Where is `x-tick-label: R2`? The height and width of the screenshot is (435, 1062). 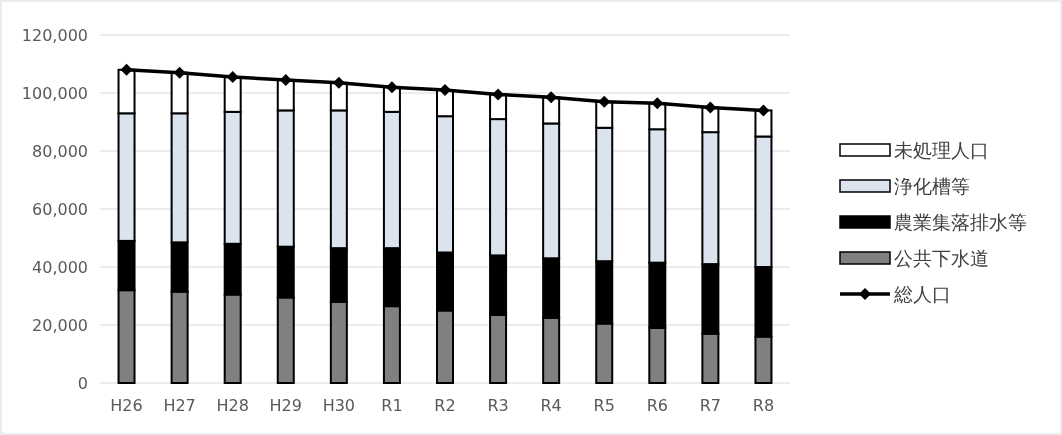 x-tick-label: R2 is located at coordinates (445, 405).